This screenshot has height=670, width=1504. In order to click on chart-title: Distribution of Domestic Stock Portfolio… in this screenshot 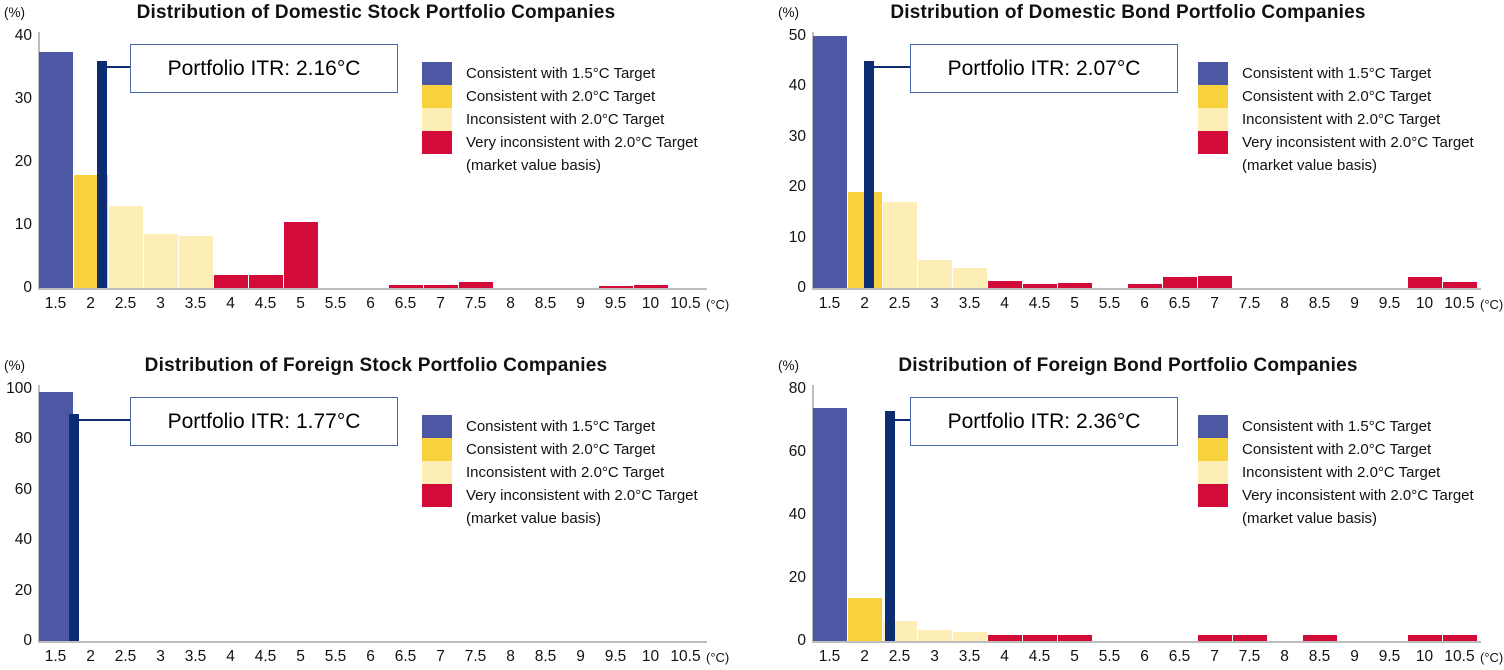, I will do `click(376, 12)`.